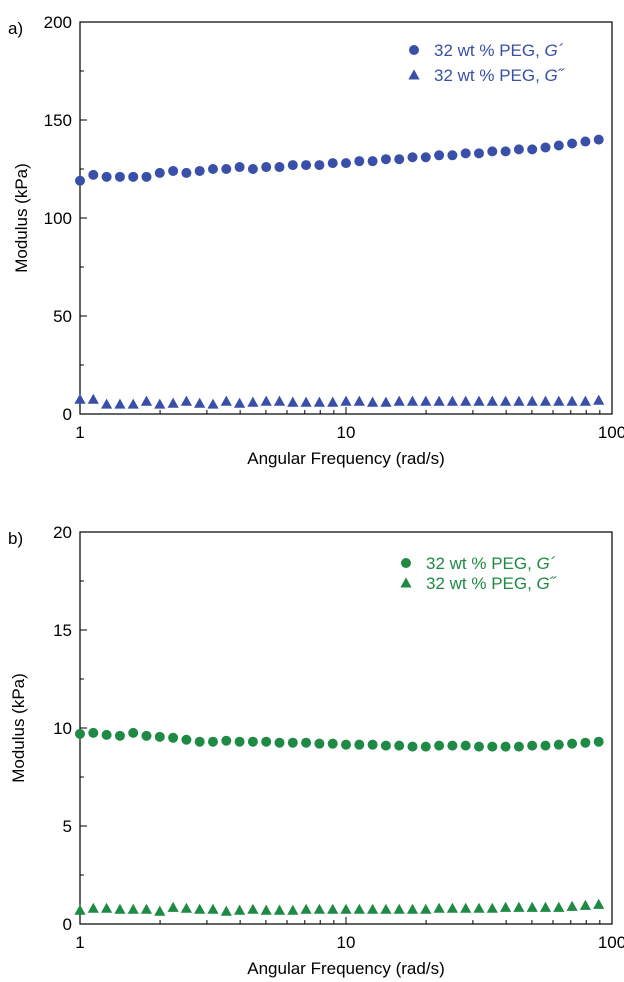 The height and width of the screenshot is (982, 624). What do you see at coordinates (67, 826) in the screenshot?
I see `y-tick-label: 5` at bounding box center [67, 826].